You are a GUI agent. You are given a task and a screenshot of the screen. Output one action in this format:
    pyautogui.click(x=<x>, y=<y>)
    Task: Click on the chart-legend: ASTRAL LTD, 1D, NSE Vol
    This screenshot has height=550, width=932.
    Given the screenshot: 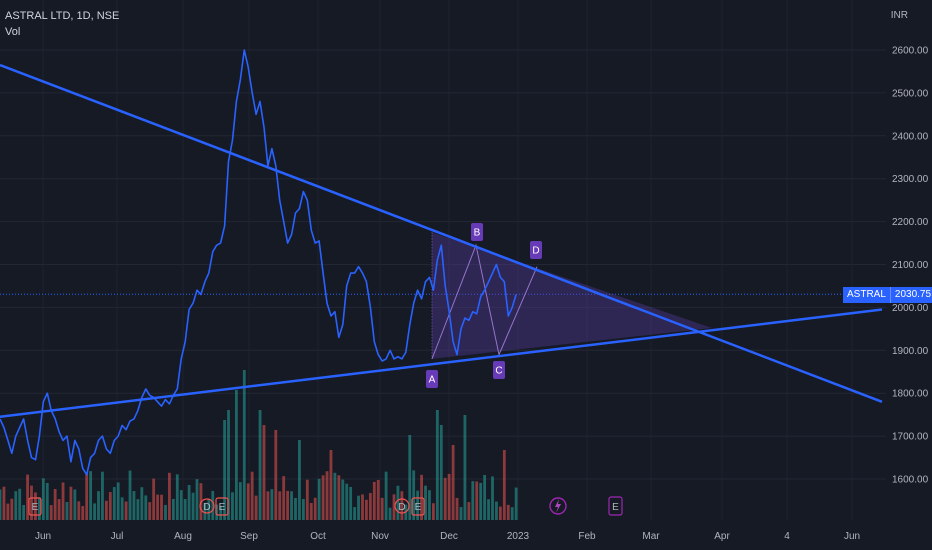 What is the action you would take?
    pyautogui.click(x=62, y=24)
    